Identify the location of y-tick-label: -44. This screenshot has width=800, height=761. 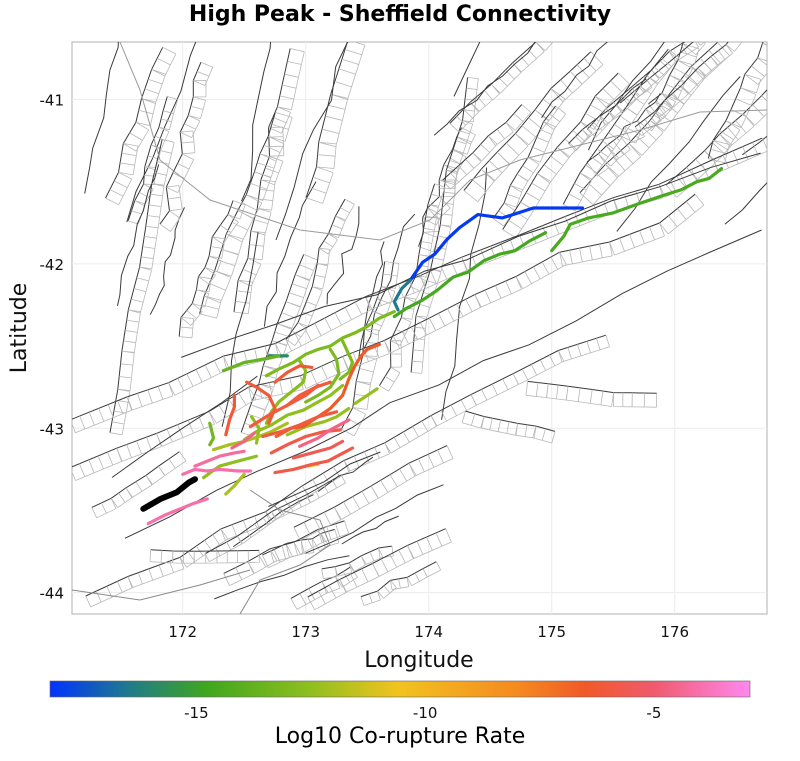
(52, 594).